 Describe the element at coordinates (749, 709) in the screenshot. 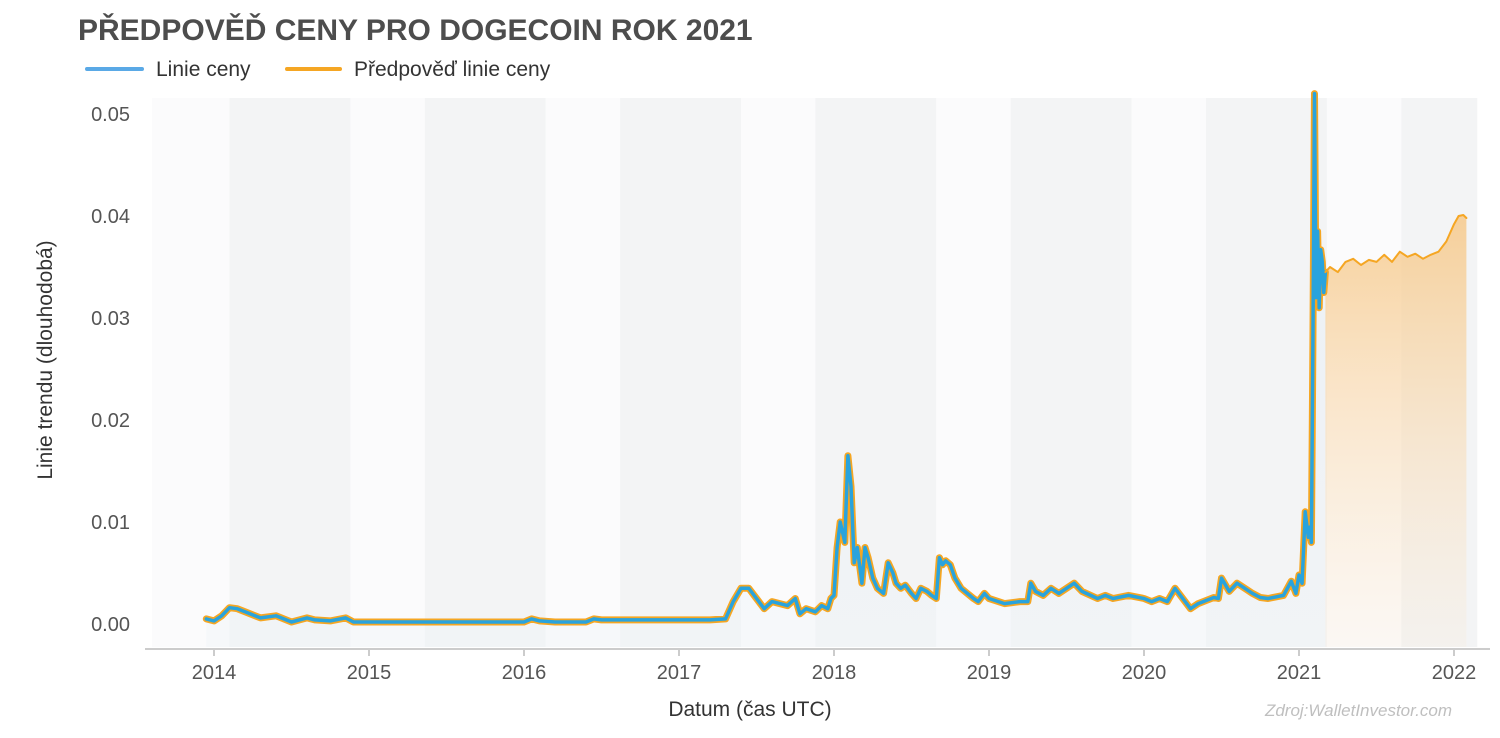

I see `x-axis-label: Datum (čas UTC)` at that location.